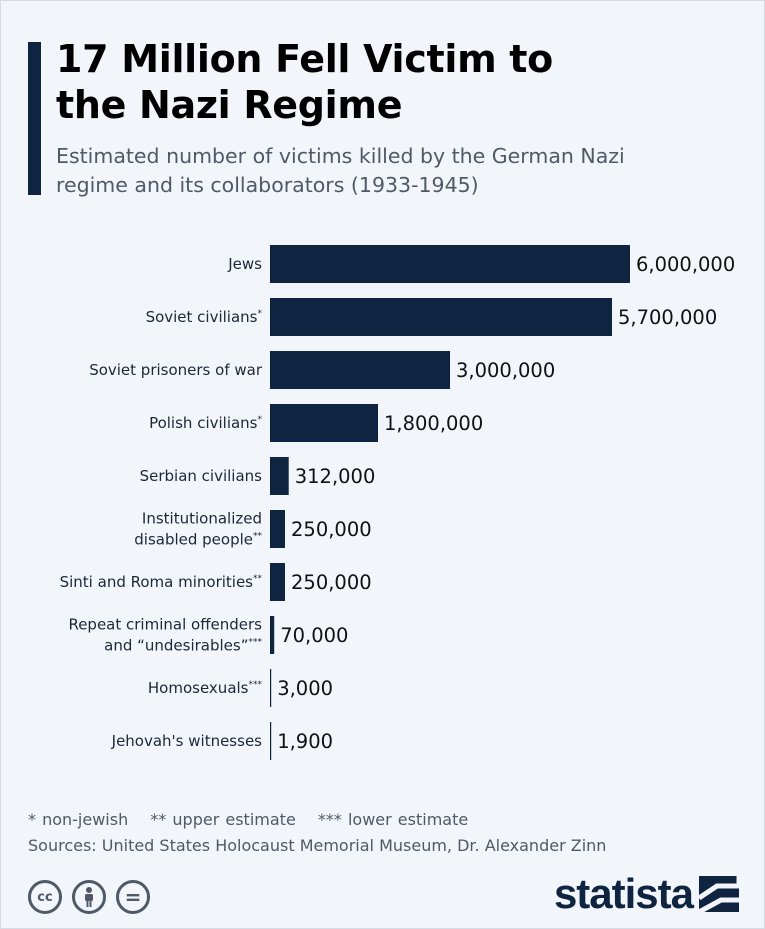 The height and width of the screenshot is (929, 765). What do you see at coordinates (623, 893) in the screenshot?
I see `statista-logo-text: statista` at bounding box center [623, 893].